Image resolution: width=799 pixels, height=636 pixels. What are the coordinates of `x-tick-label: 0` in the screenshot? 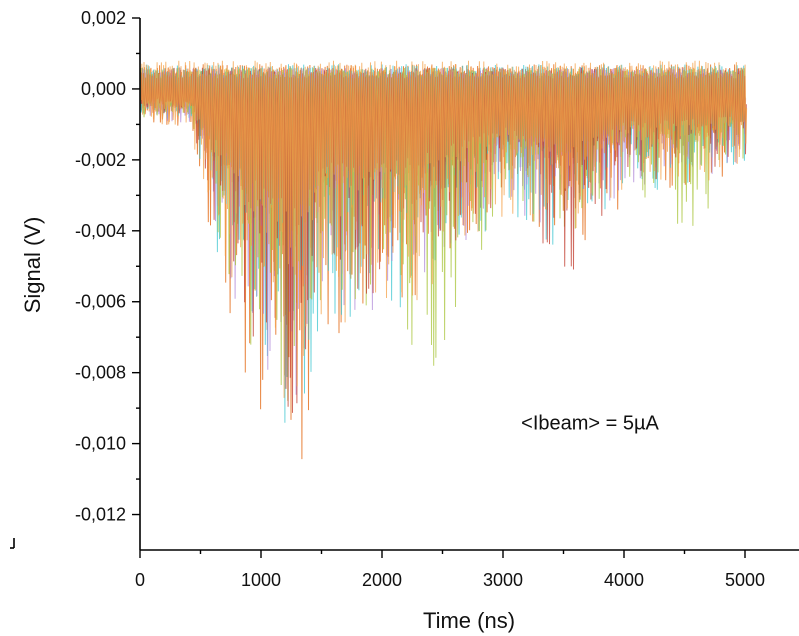 It's located at (140, 580).